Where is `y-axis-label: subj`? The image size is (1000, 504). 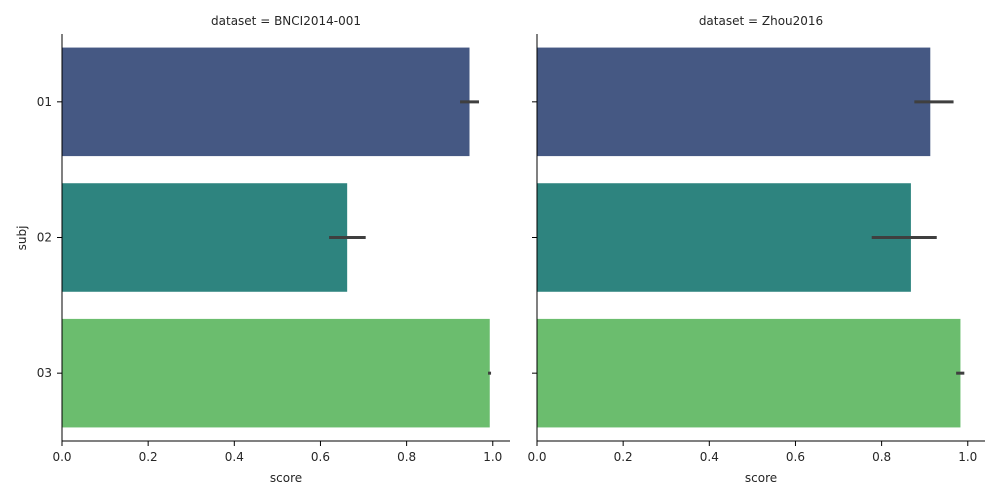 y-axis-label: subj is located at coordinates (22, 238).